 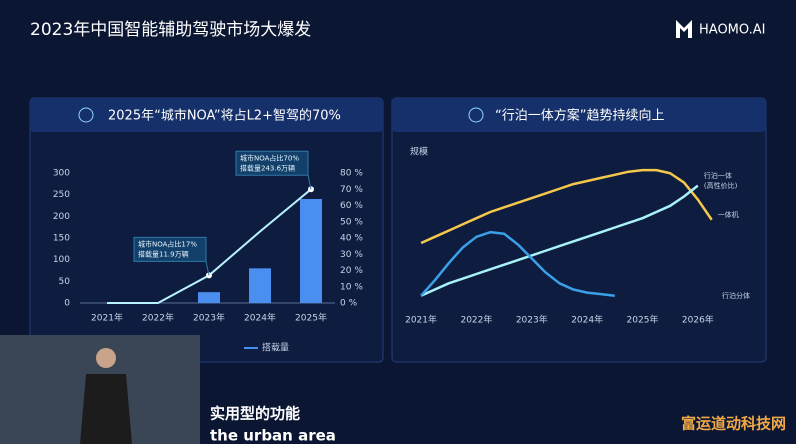 I want to click on y2-tick-label: 70 %, so click(x=351, y=190).